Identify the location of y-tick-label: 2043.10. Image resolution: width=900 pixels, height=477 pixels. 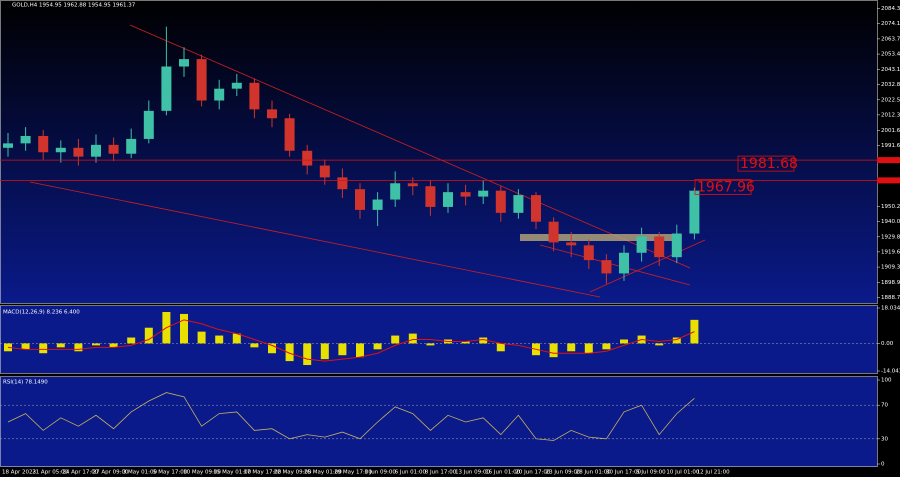
(890, 70).